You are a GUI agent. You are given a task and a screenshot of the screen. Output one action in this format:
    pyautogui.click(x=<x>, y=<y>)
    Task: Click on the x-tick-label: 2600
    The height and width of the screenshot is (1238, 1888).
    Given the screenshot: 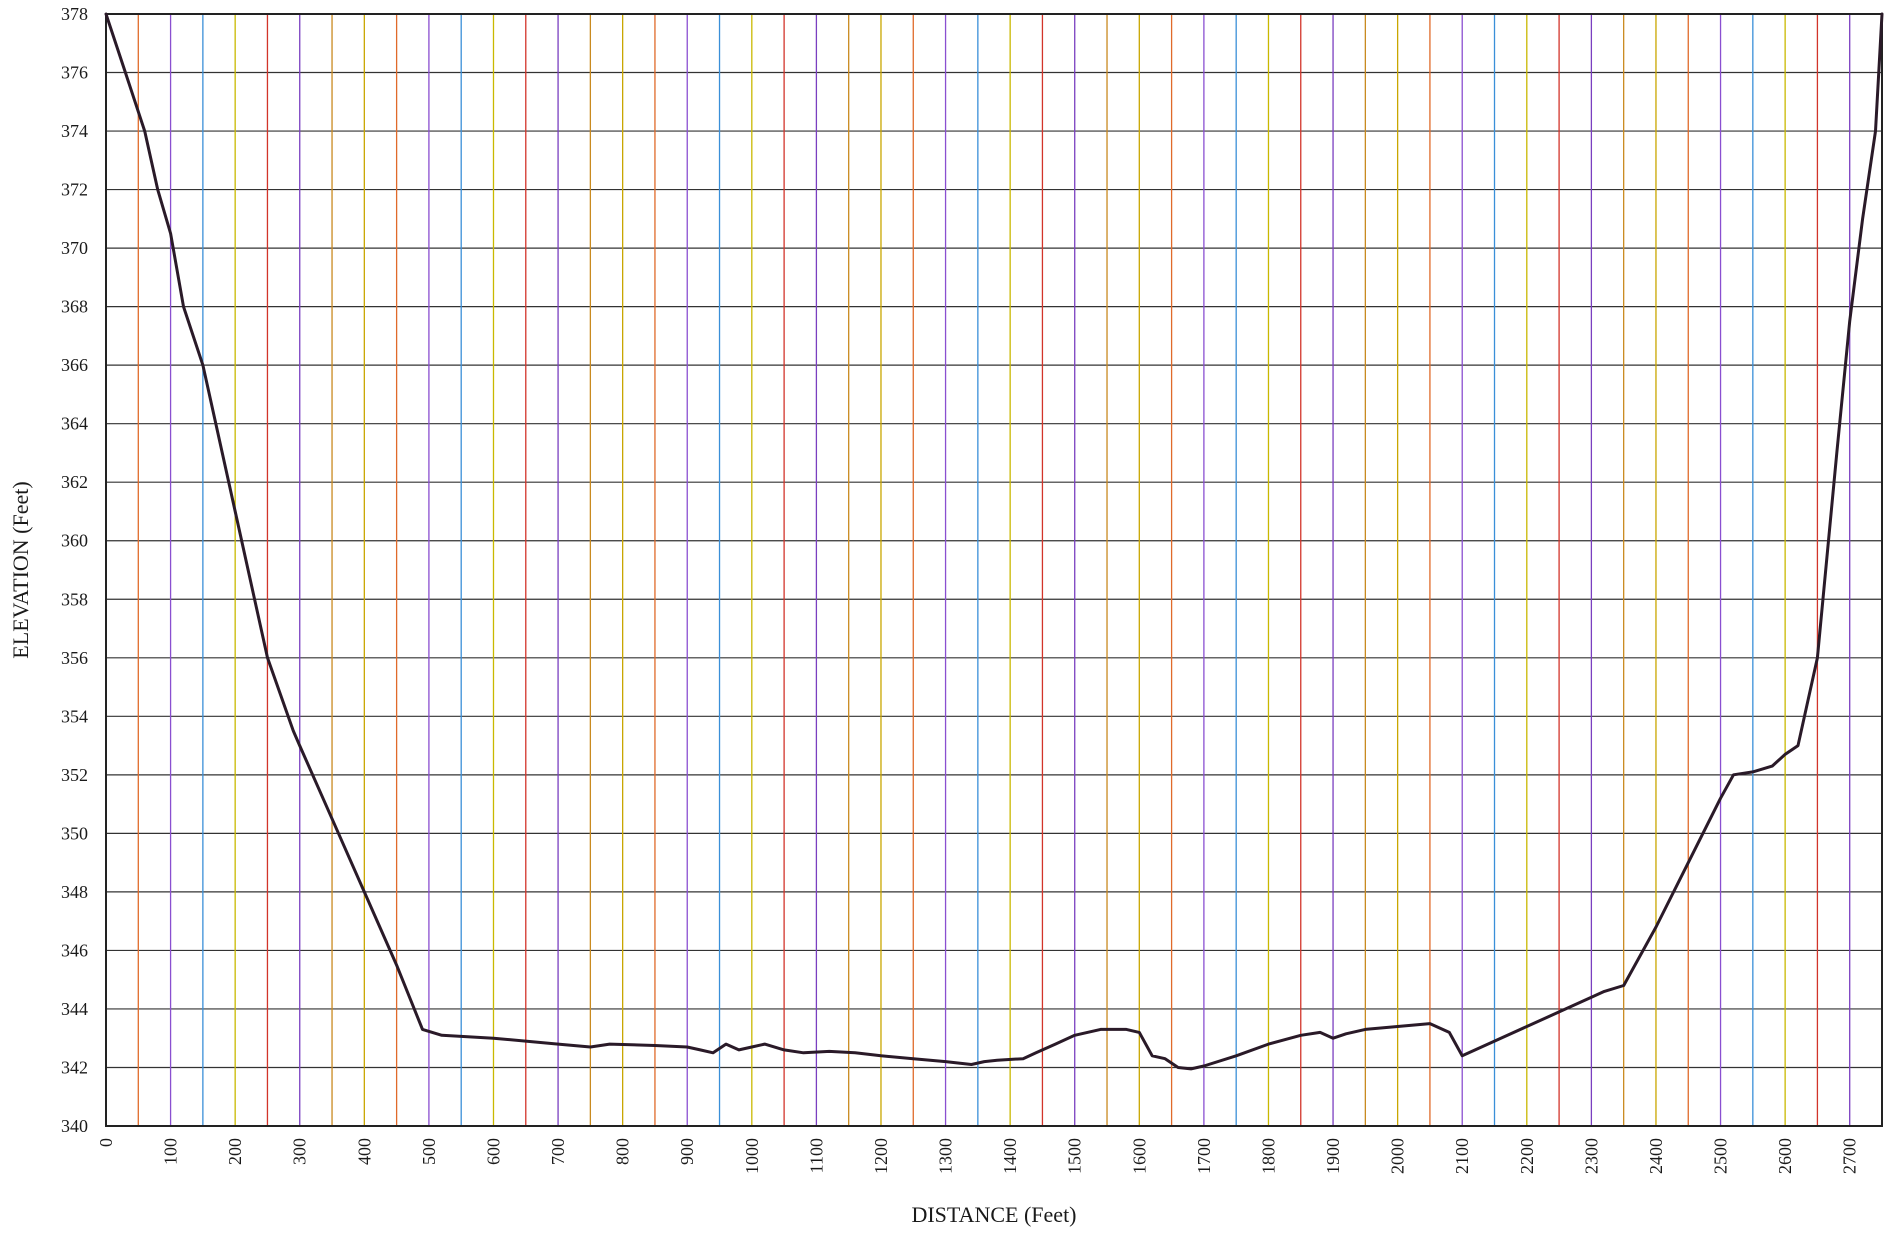 What is the action you would take?
    pyautogui.click(x=1785, y=1156)
    